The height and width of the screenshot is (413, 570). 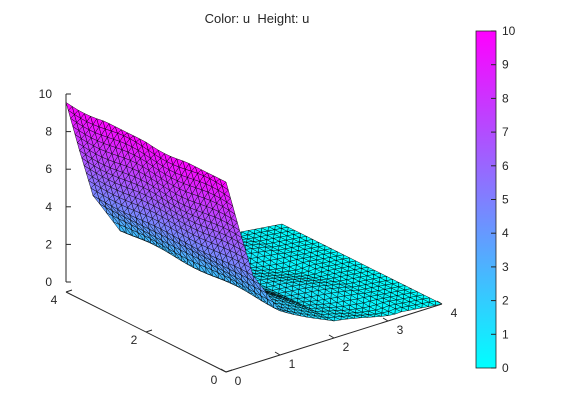 I want to click on y-tick-label: 4, so click(x=54, y=300).